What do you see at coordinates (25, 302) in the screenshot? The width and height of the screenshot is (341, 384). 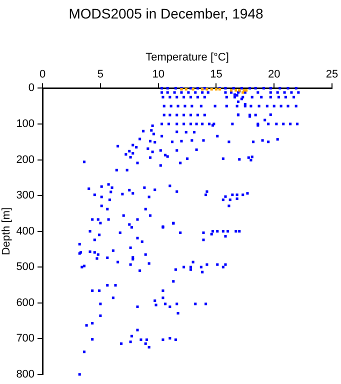 I see `y-tick-label: 600` at bounding box center [25, 302].